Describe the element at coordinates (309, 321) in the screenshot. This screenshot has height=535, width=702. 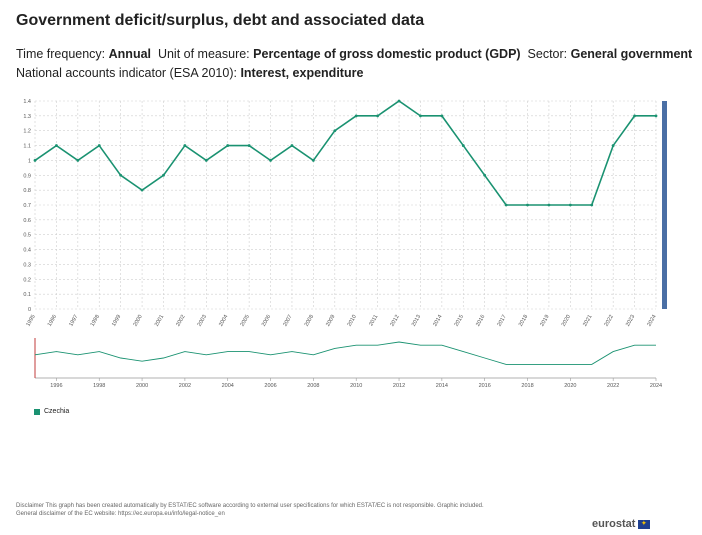
I see `x-tick-label: 2008` at that location.